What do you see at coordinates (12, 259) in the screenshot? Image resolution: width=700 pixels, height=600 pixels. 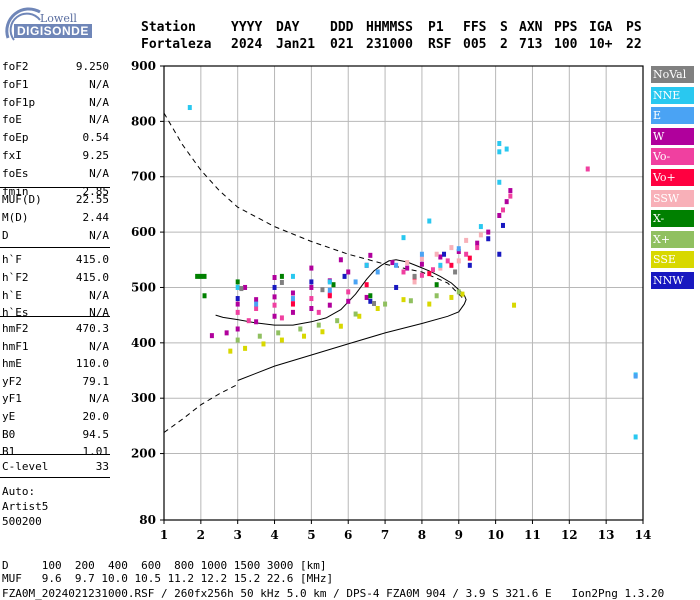 I see `param-name: h`F` at bounding box center [12, 259].